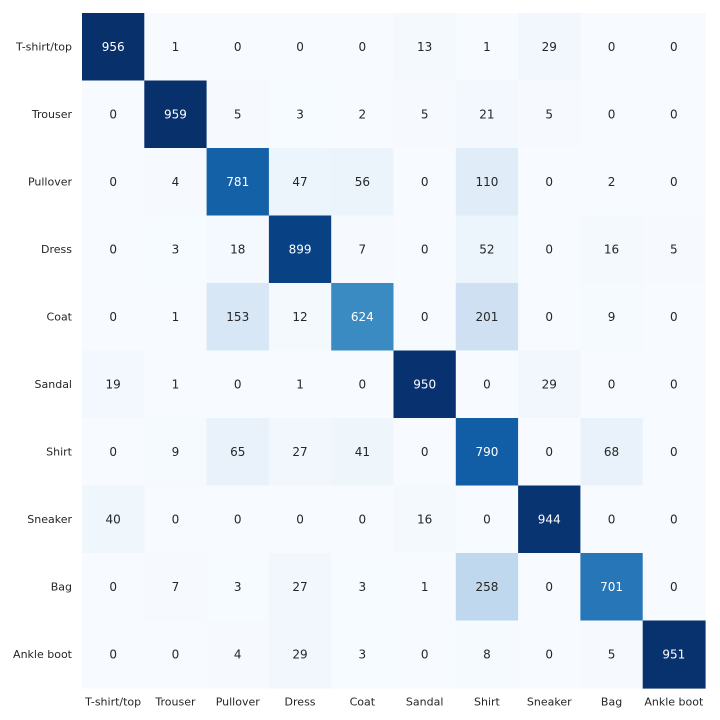  What do you see at coordinates (612, 182) in the screenshot?
I see `cell-value-label: 2` at bounding box center [612, 182].